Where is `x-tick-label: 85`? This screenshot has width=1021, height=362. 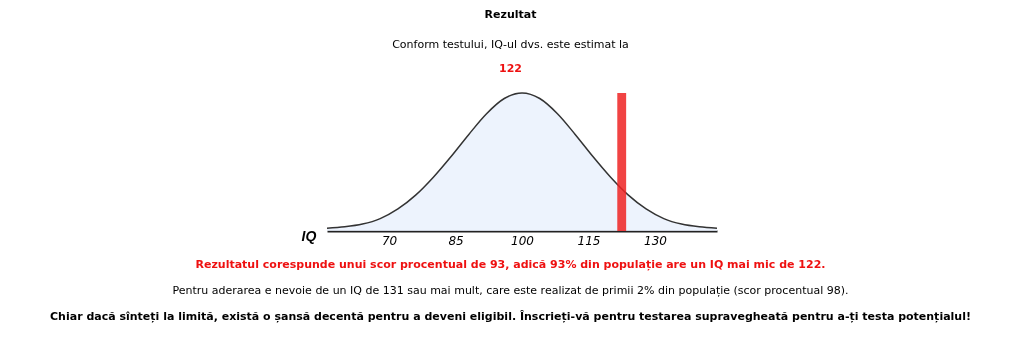 x-tick-label: 85 is located at coordinates (455, 240).